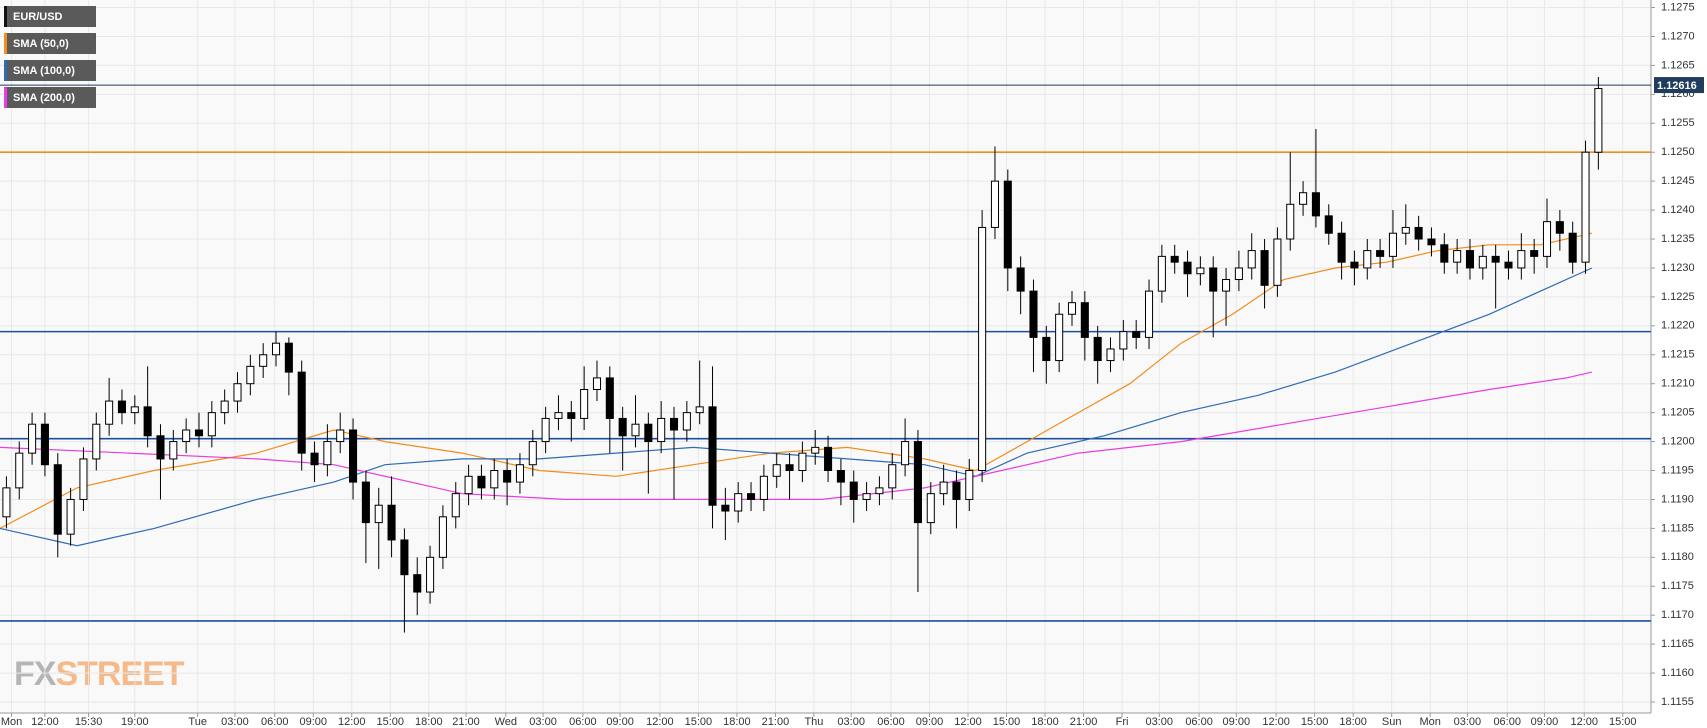  I want to click on y-tick-label: 1.1185, so click(1677, 528).